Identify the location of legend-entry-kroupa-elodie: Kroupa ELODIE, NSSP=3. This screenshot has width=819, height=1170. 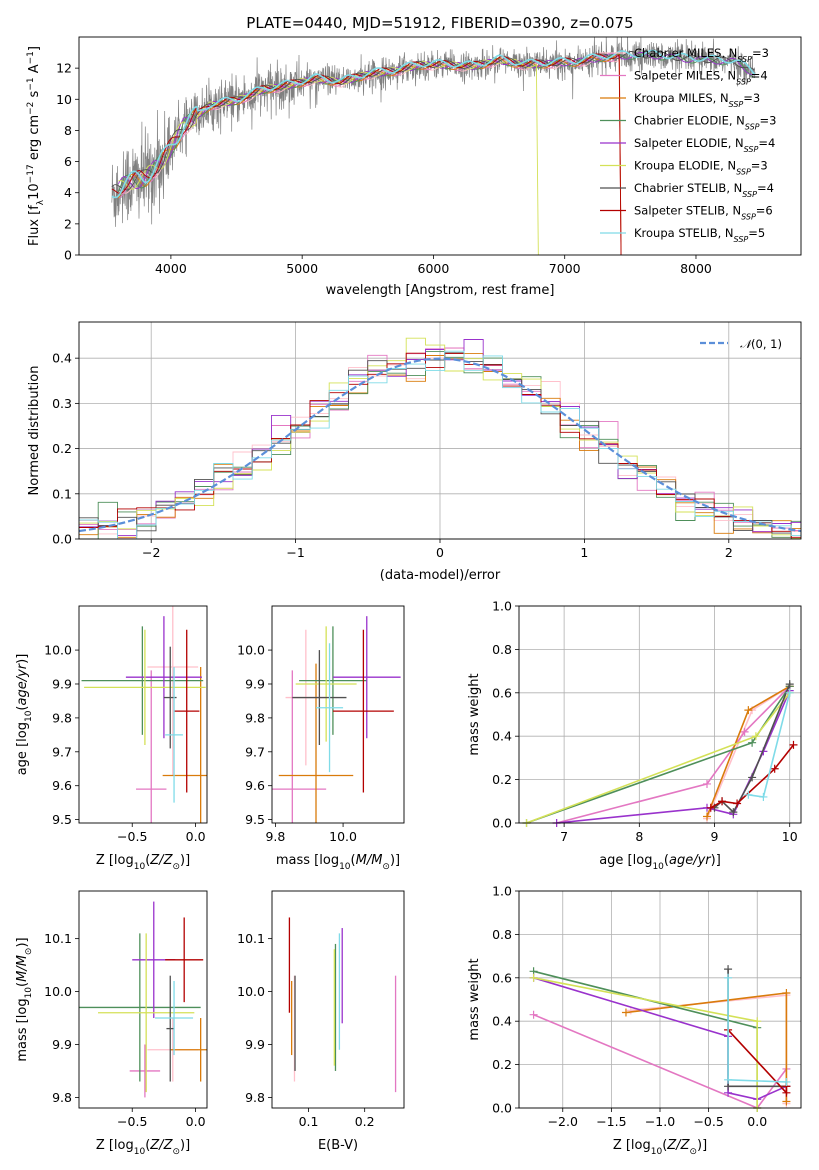
(701, 168).